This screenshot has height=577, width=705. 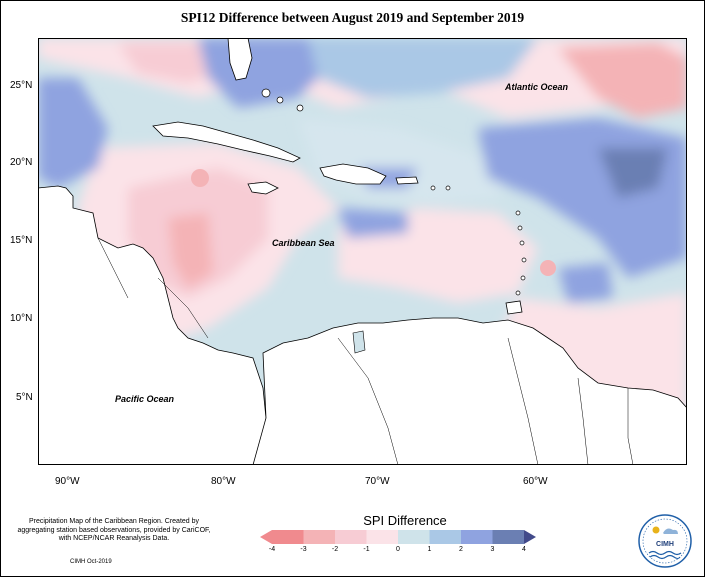 What do you see at coordinates (461, 549) in the screenshot?
I see `legend-tick-label: 2` at bounding box center [461, 549].